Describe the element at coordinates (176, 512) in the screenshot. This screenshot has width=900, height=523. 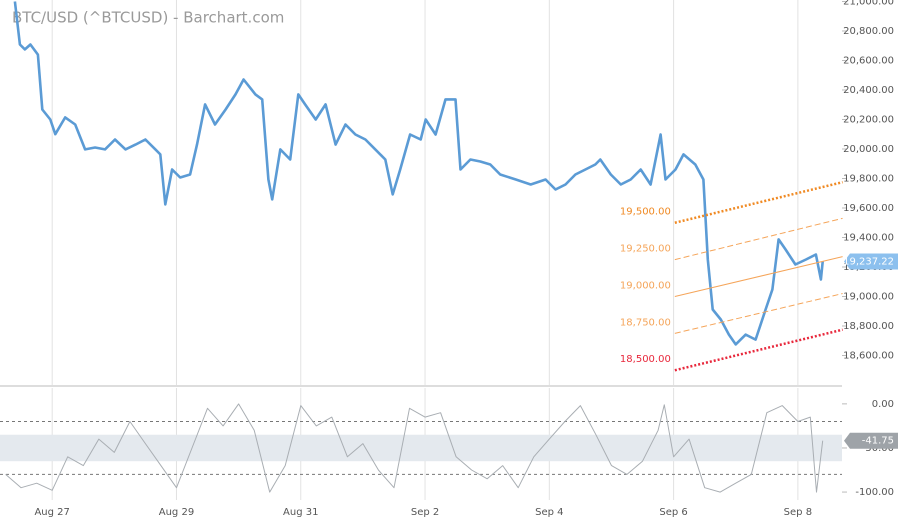
I see `x-tick-label: Aug 29` at that location.